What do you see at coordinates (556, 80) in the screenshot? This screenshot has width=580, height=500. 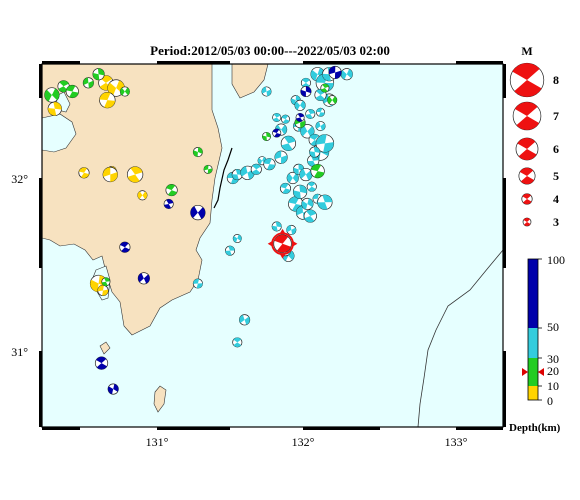 I see `magnitude-legend-label-8: 8` at bounding box center [556, 80].